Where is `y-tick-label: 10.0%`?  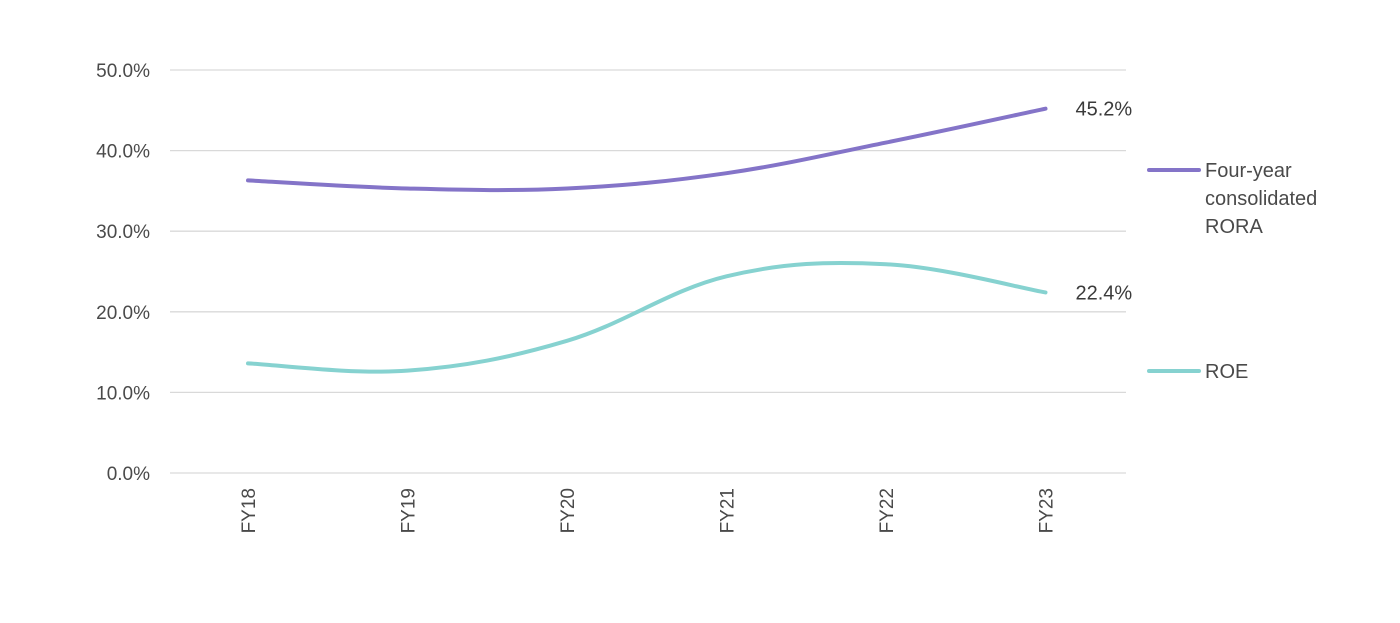 y-tick-label: 10.0% is located at coordinates (123, 393).